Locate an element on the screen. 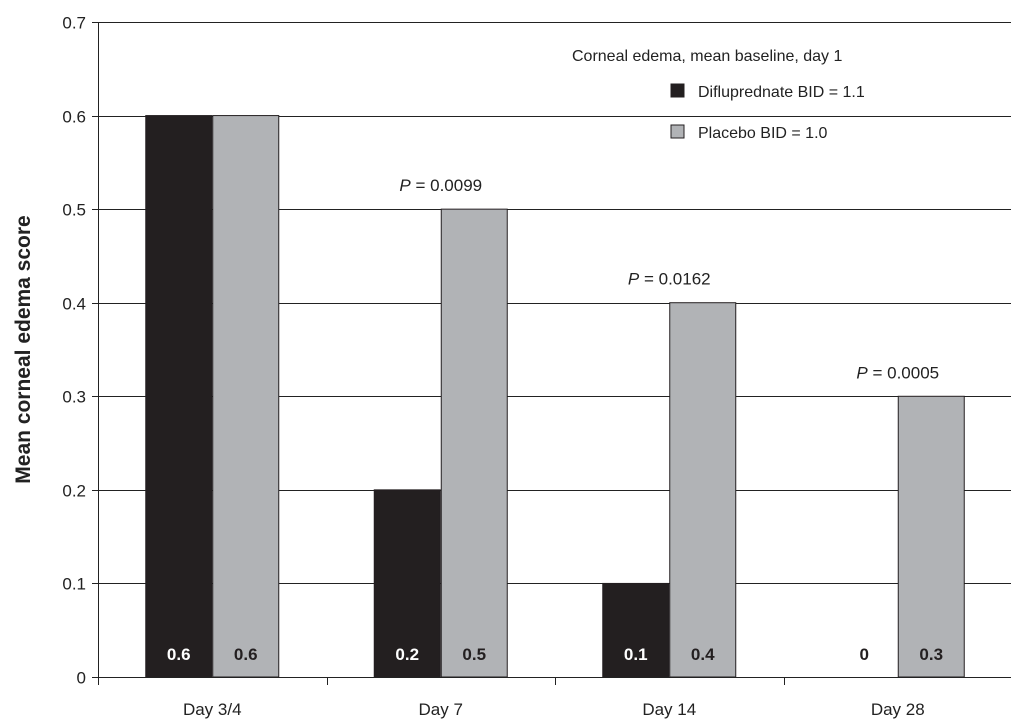 The image size is (1011, 723). y-tick-label: 0 is located at coordinates (81, 678).